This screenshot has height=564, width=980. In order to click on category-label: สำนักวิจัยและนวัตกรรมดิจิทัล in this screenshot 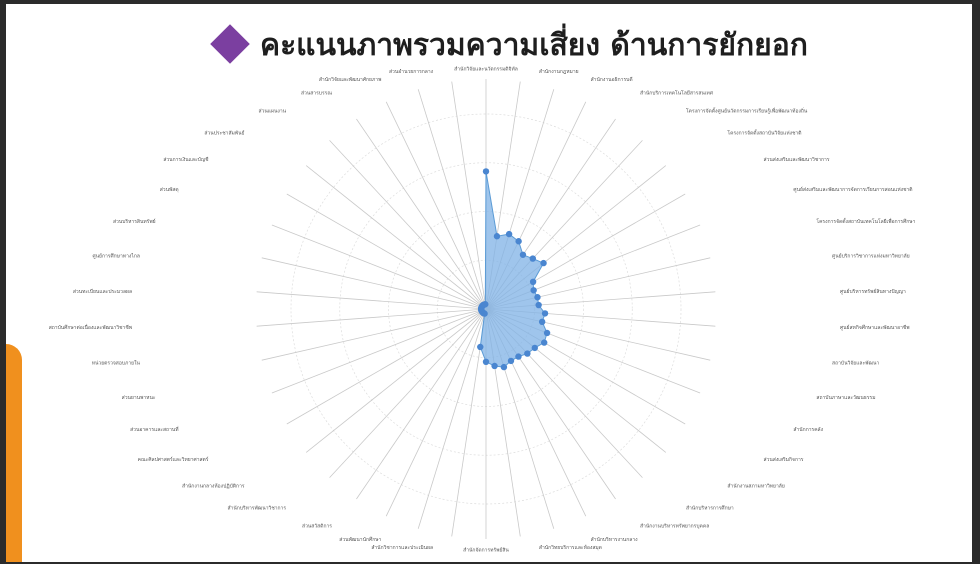, I will do `click(486, 69)`.